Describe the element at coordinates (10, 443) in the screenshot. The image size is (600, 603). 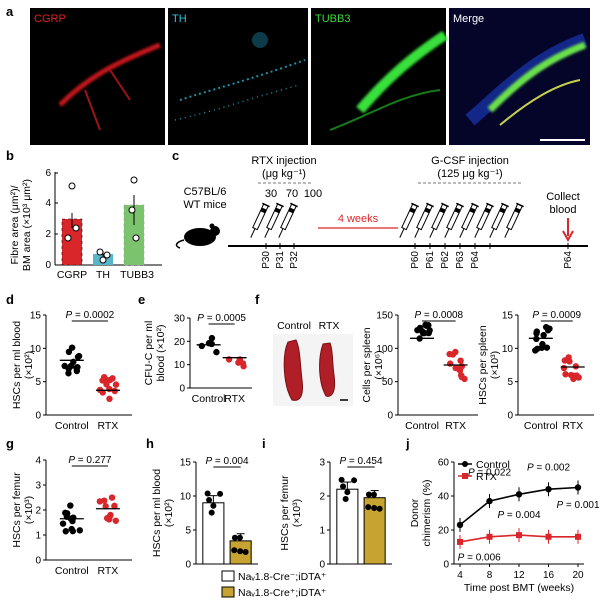
I see `panel-letter-g: g` at that location.